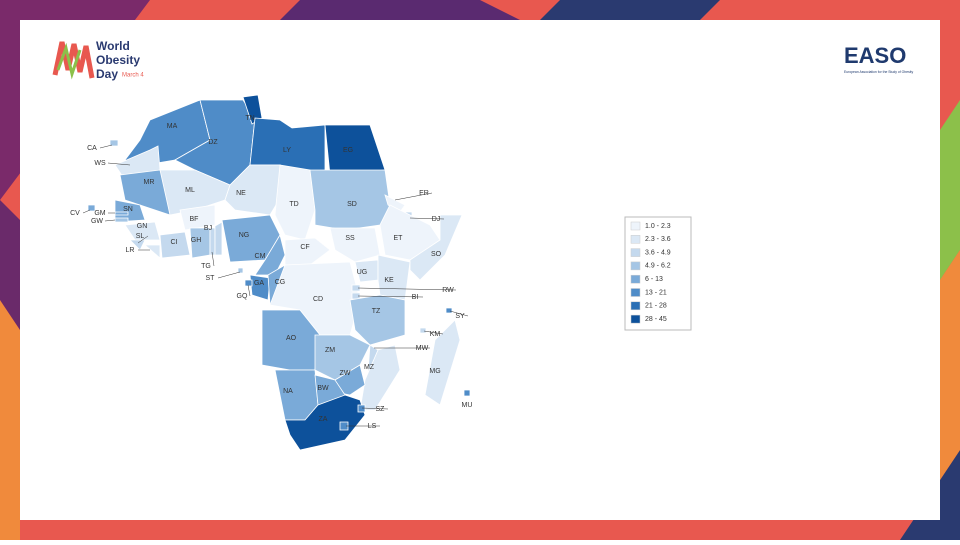 Image resolution: width=960 pixels, height=545 pixels. What do you see at coordinates (658, 226) in the screenshot?
I see `legend-label: 1.0 - 2.3` at bounding box center [658, 226].